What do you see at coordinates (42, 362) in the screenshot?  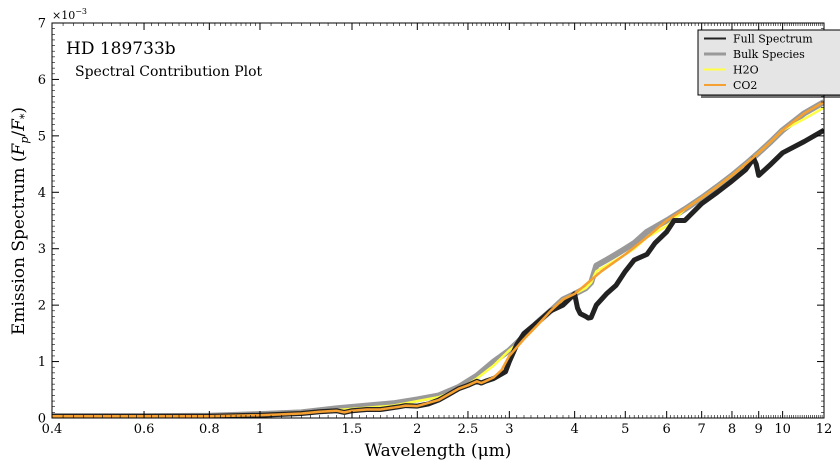 I see `y-tick-label: 1` at bounding box center [42, 362].